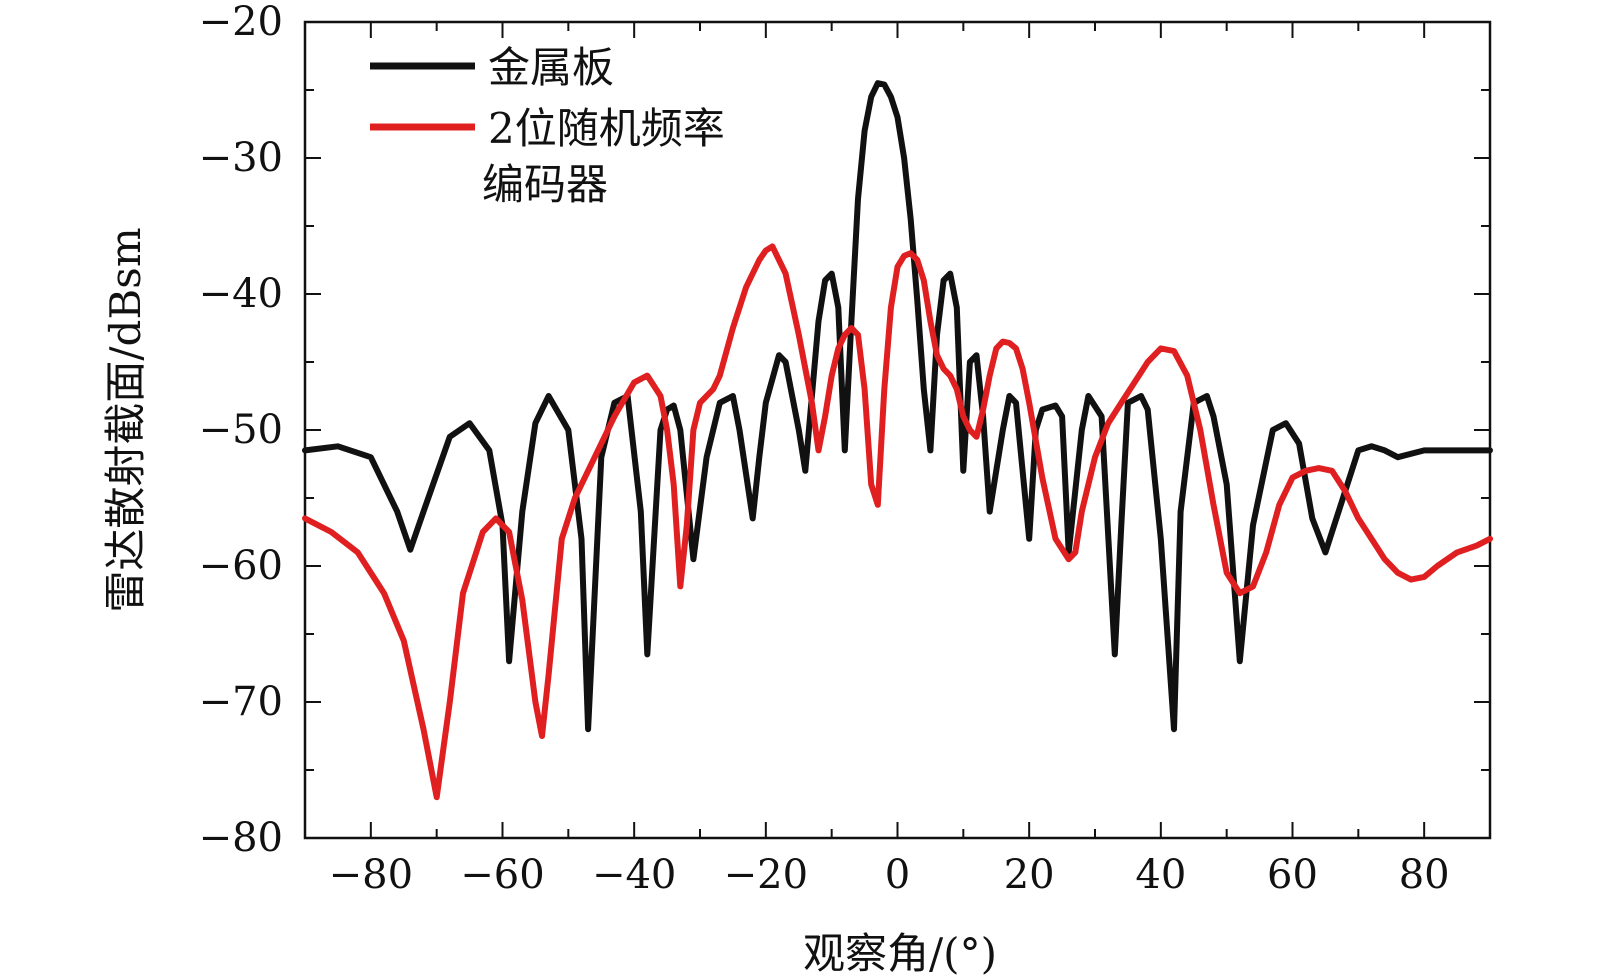  What do you see at coordinates (766, 875) in the screenshot?
I see `x-tick-label: −20` at bounding box center [766, 875].